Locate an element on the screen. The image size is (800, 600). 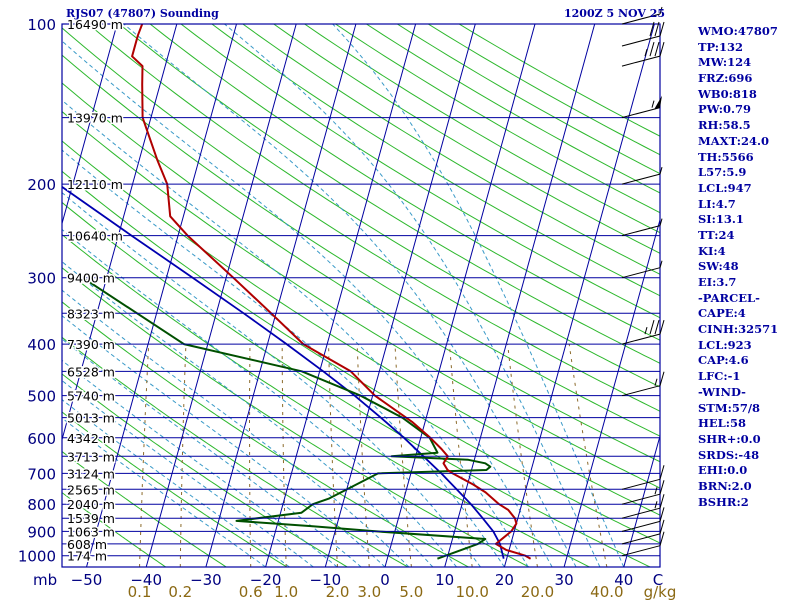
mixing-ratio-tick-label: 0.2 is located at coordinates (180, 591).